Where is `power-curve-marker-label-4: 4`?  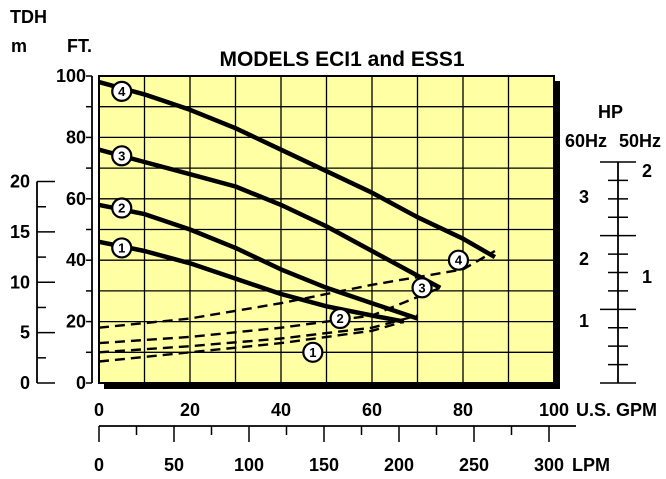
power-curve-marker-label-4: 4 is located at coordinates (459, 260).